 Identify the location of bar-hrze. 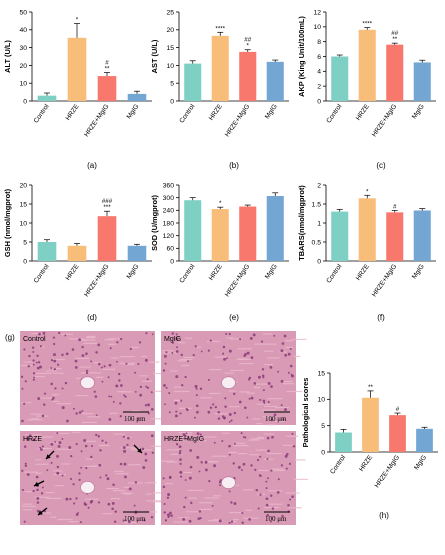
(367, 65).